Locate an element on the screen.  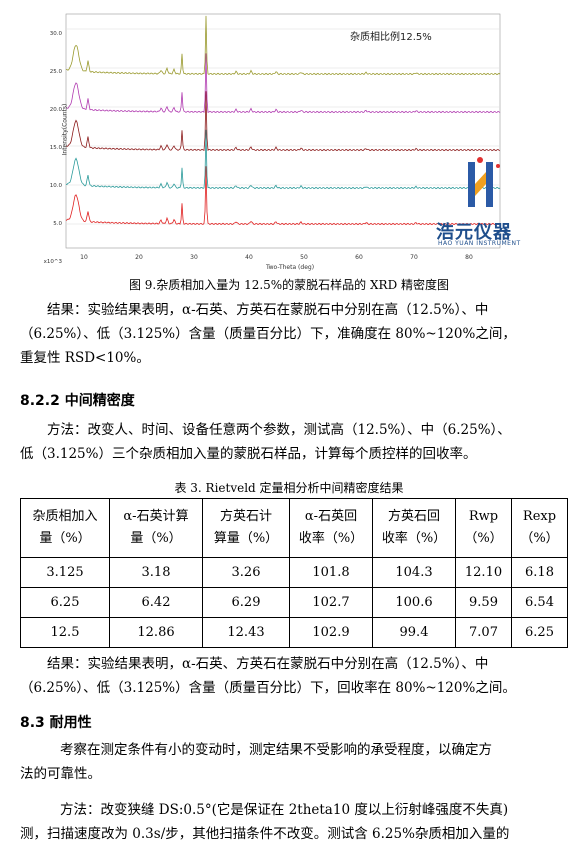
header-cell: 杂质相加入 量（%） is located at coordinates (65, 528).